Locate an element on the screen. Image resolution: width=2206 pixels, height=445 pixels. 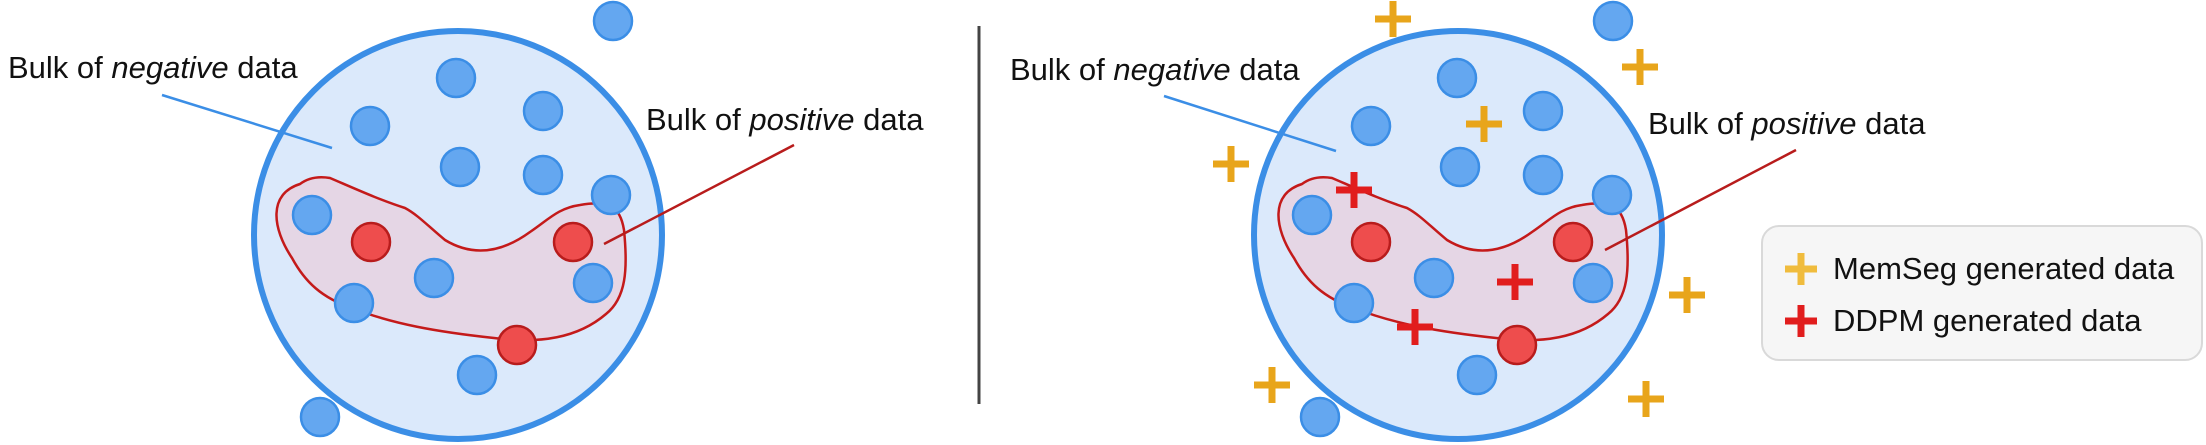
legend-item-memseg: MemSeg generated data is located at coordinates (1978, 269).